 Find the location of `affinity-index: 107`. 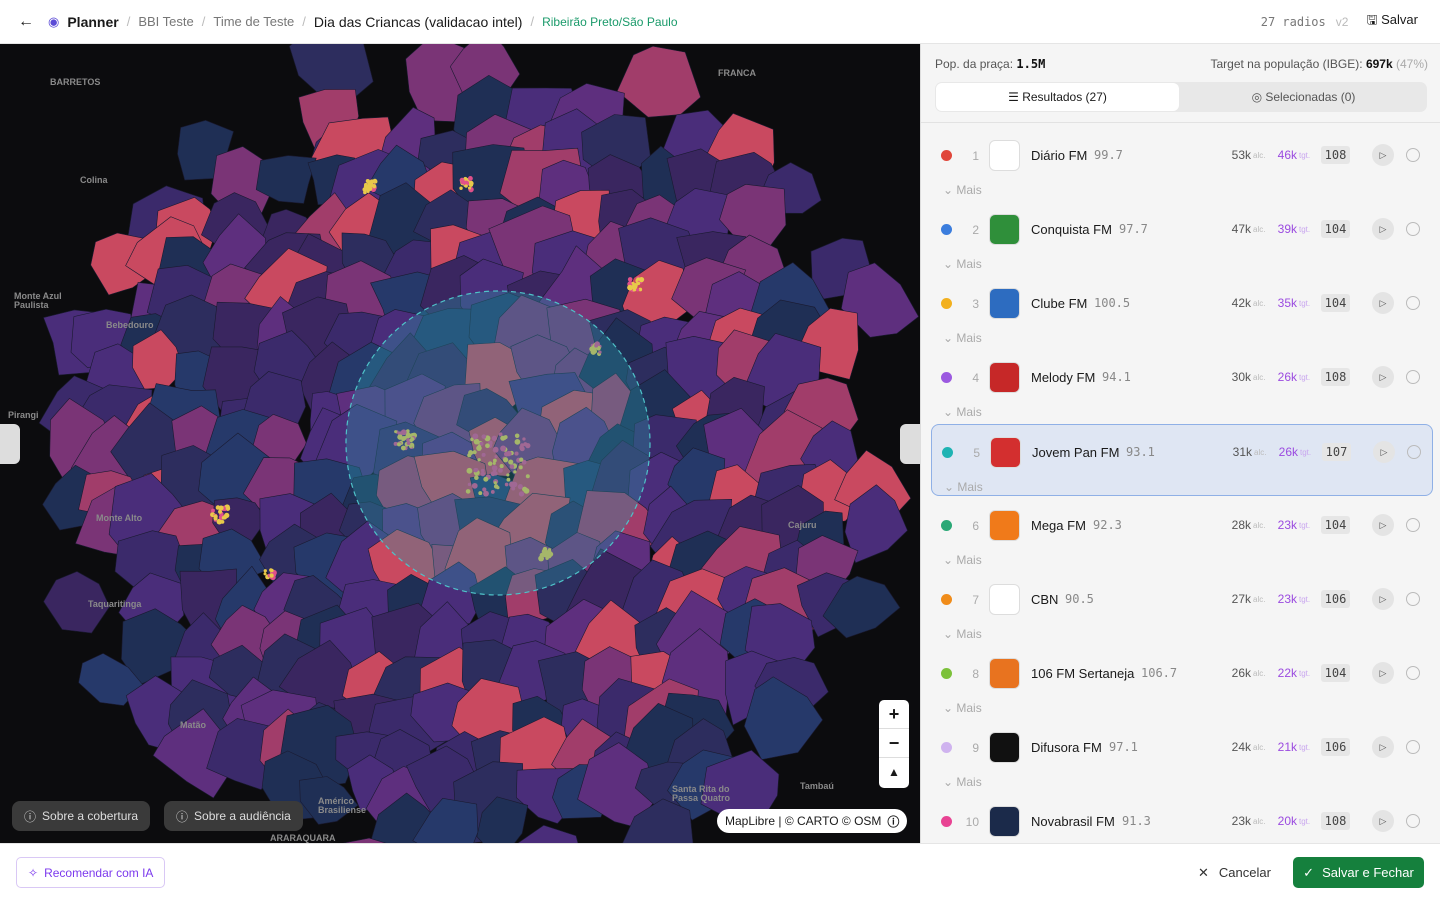

affinity-index: 107 is located at coordinates (1336, 452).